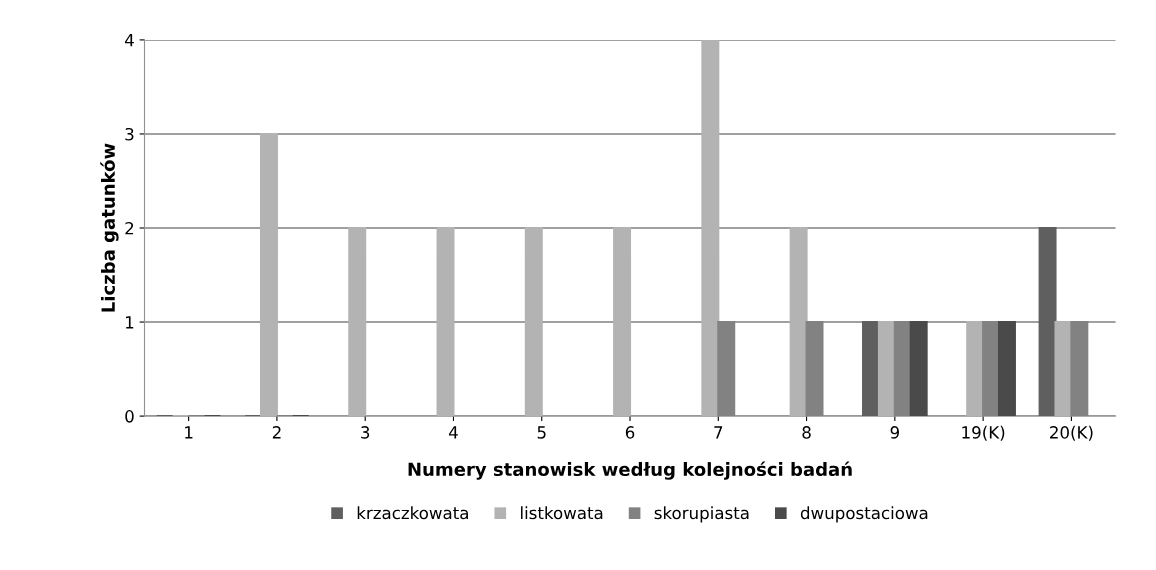  What do you see at coordinates (1071, 433) in the screenshot?
I see `x-tick-label: 20(K)` at bounding box center [1071, 433].